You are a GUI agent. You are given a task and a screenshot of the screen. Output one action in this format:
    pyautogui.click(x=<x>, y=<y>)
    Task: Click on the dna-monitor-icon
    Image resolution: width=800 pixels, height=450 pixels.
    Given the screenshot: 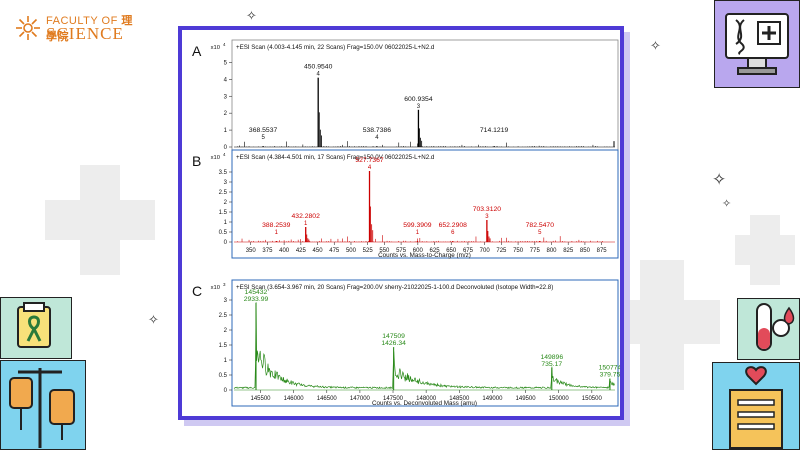 What is the action you would take?
    pyautogui.click(x=757, y=44)
    